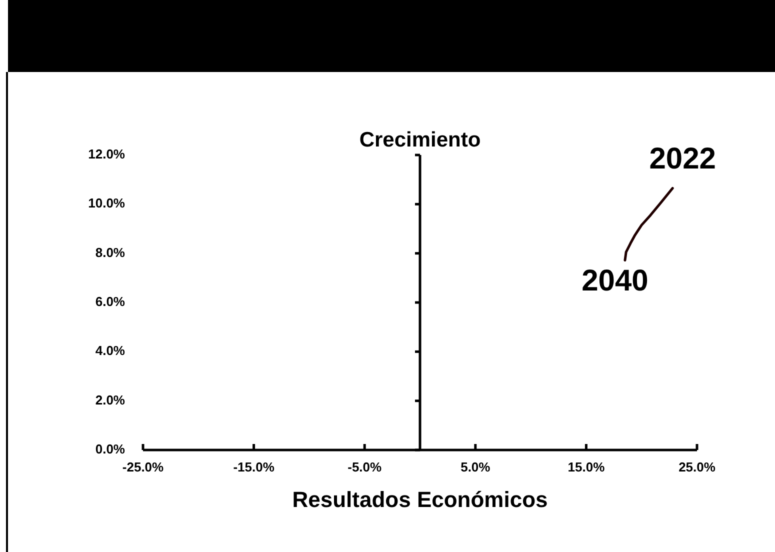 This screenshot has width=775, height=552. I want to click on y-tick-label: 10.0%, so click(107, 203).